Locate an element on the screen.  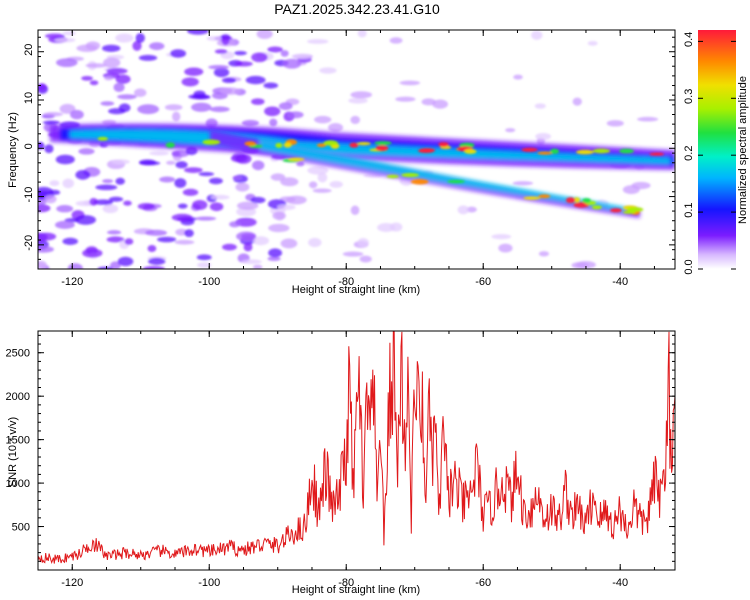
spectrogram-x-label: Height of straight line (km) is located at coordinates (356, 290).